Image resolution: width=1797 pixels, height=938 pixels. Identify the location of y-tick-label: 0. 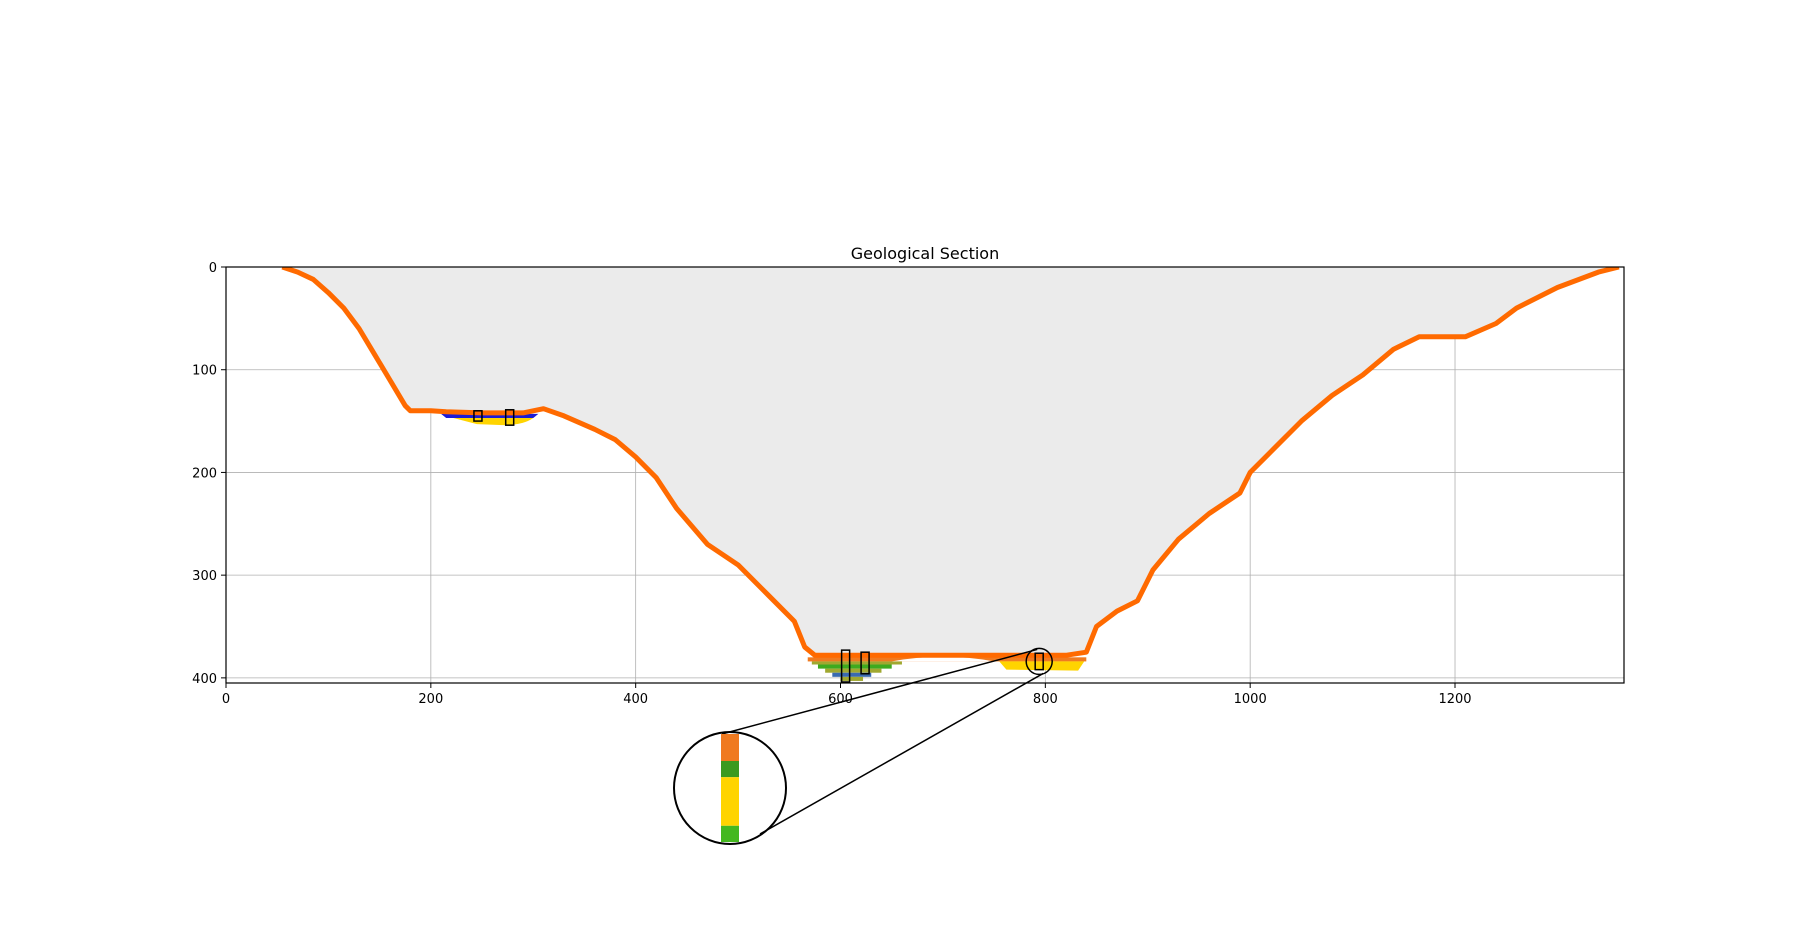
(213, 268).